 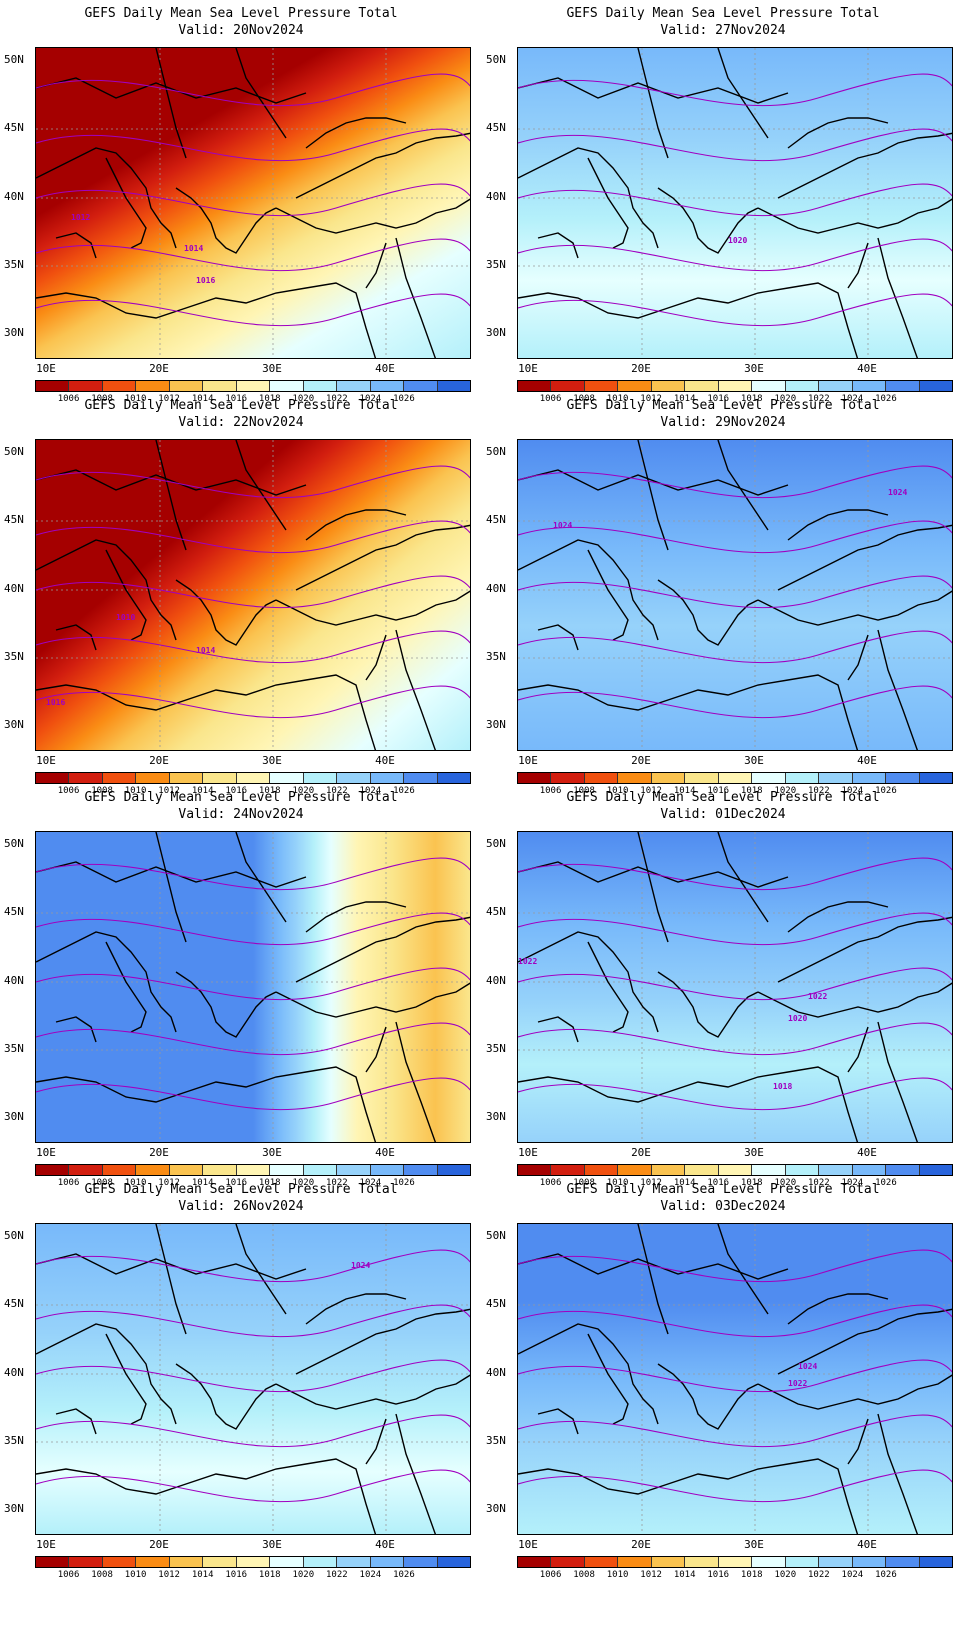 I want to click on isobar-label: 1022, so click(x=818, y=996).